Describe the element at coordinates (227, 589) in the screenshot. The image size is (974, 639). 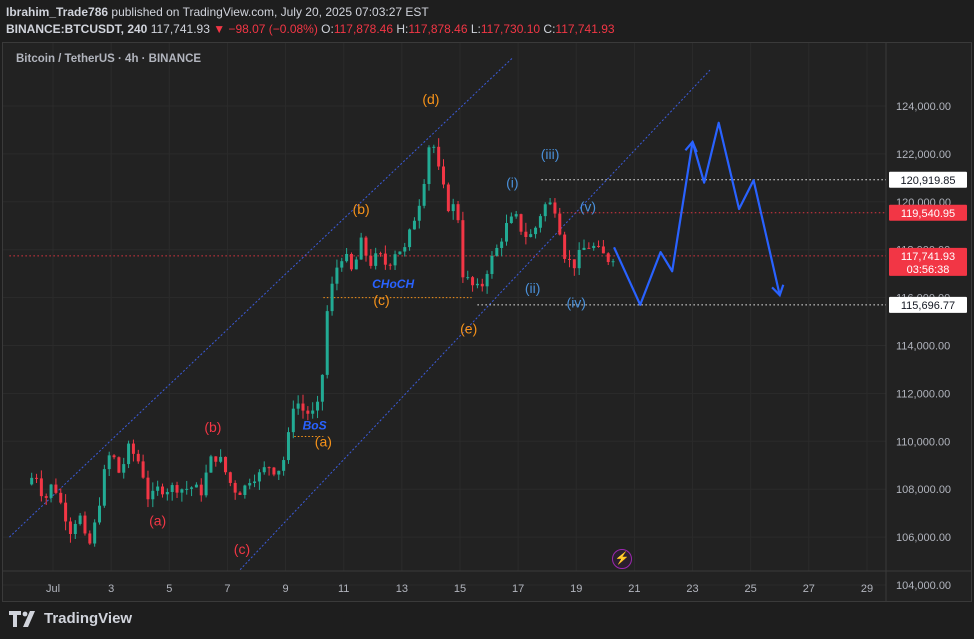
I see `x-tick-label: 7` at that location.